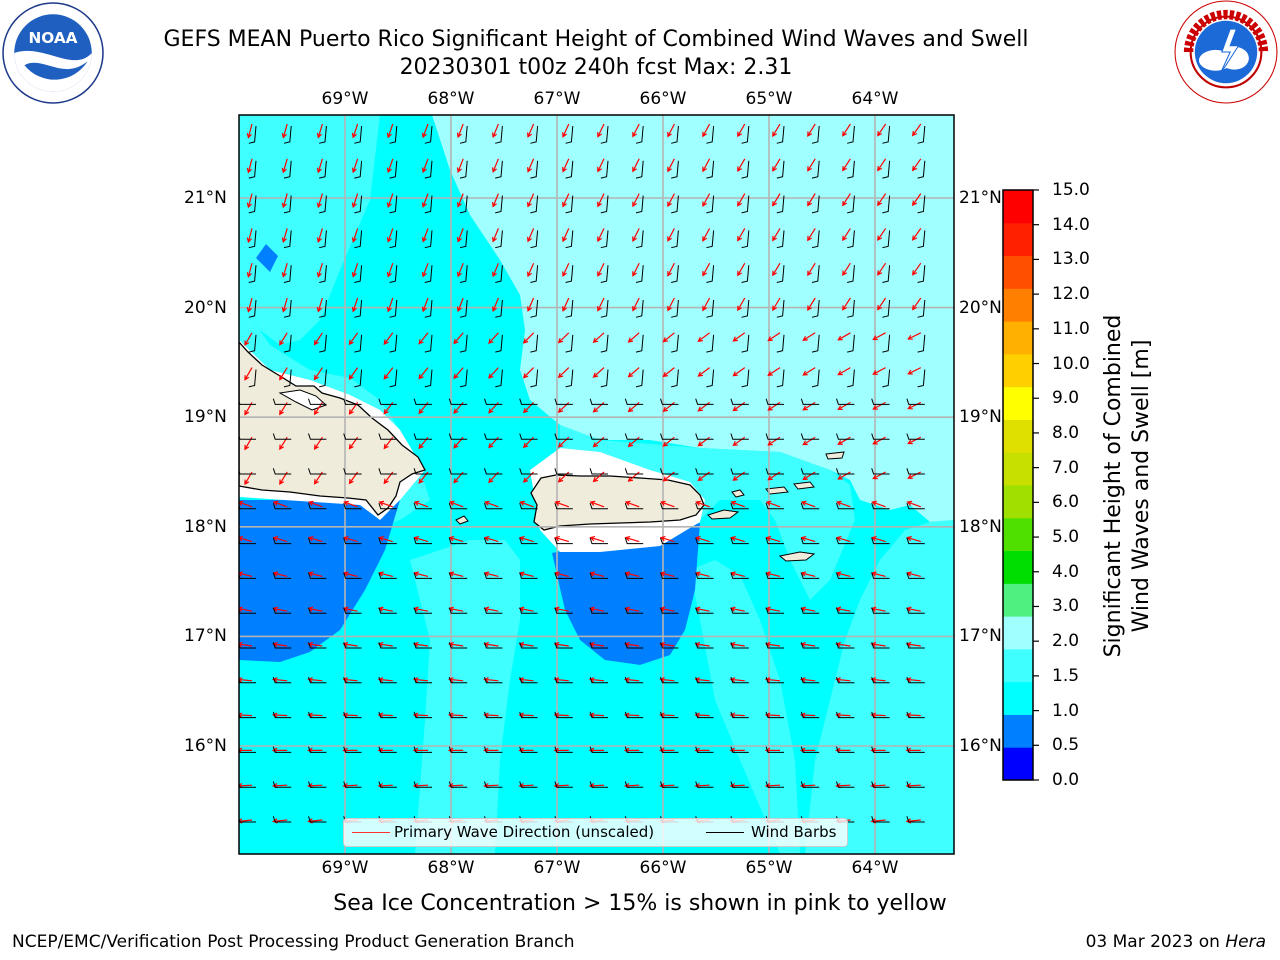 Image resolution: width=1280 pixels, height=960 pixels. Describe the element at coordinates (1155, 942) in the screenshot. I see `footer-date-text: 03 Mar 2023 on` at that location.